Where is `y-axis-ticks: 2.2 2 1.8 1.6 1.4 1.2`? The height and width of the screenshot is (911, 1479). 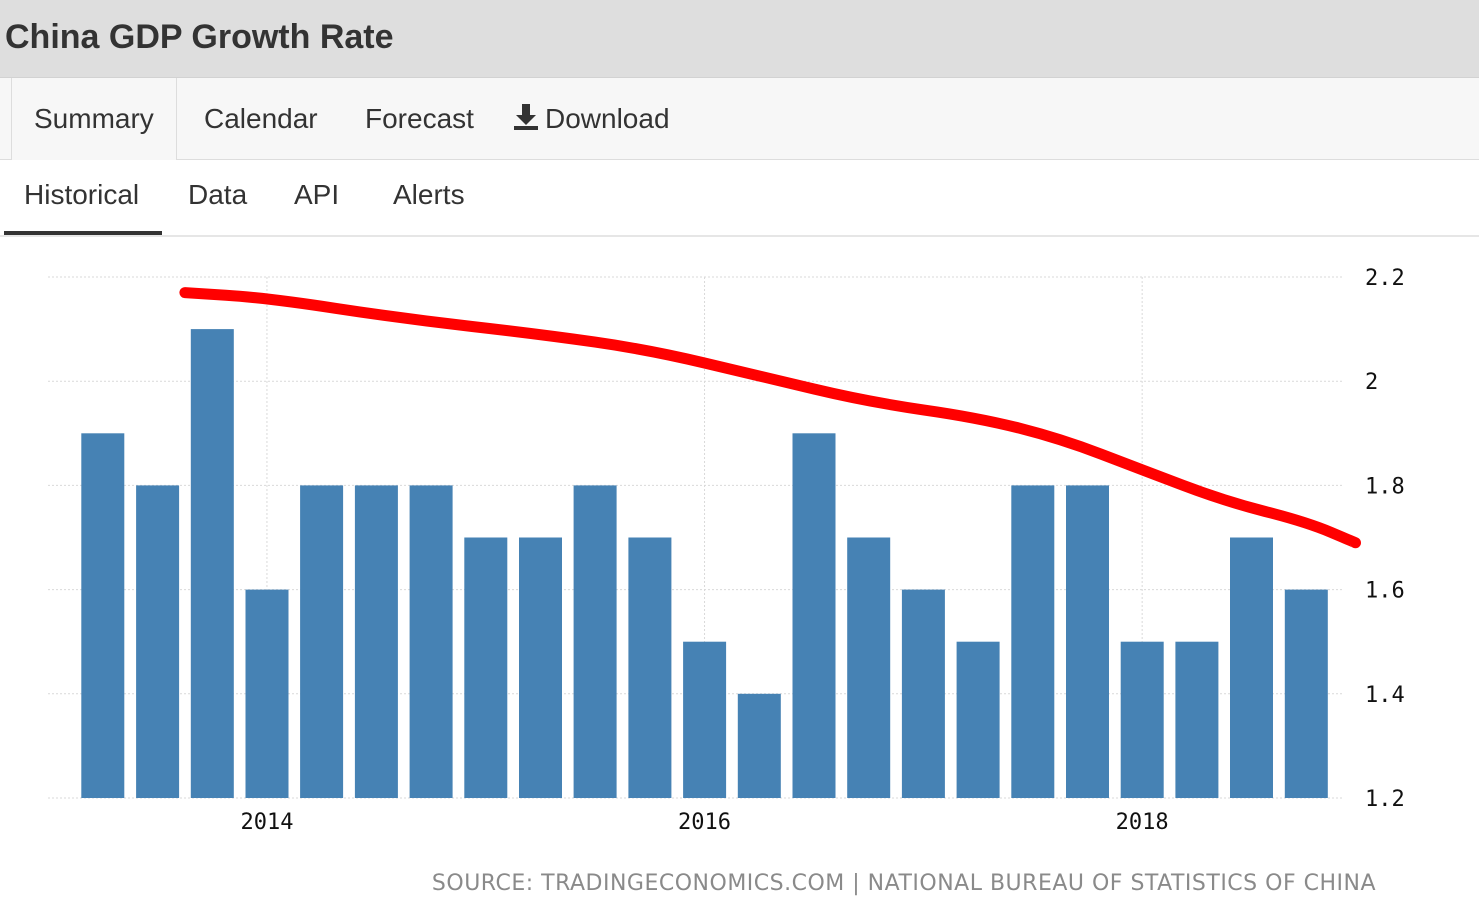 y-axis-ticks: 2.2 2 1.8 1.6 1.4 1.2 is located at coordinates (1385, 539).